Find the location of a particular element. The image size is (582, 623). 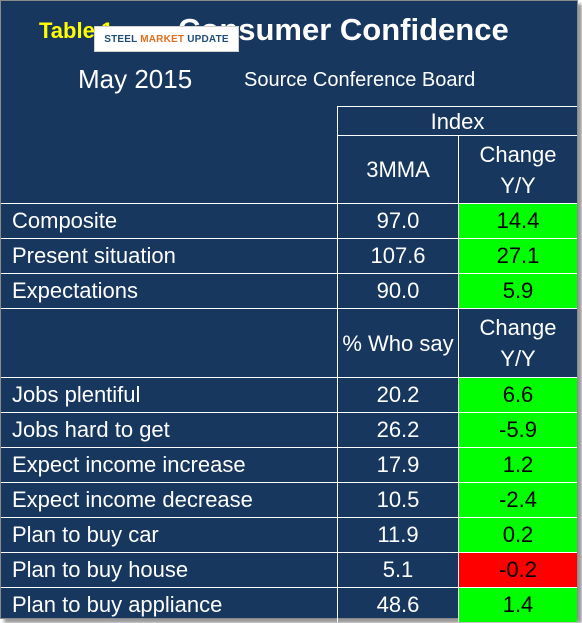

row-value: 11.9 is located at coordinates (397, 535).